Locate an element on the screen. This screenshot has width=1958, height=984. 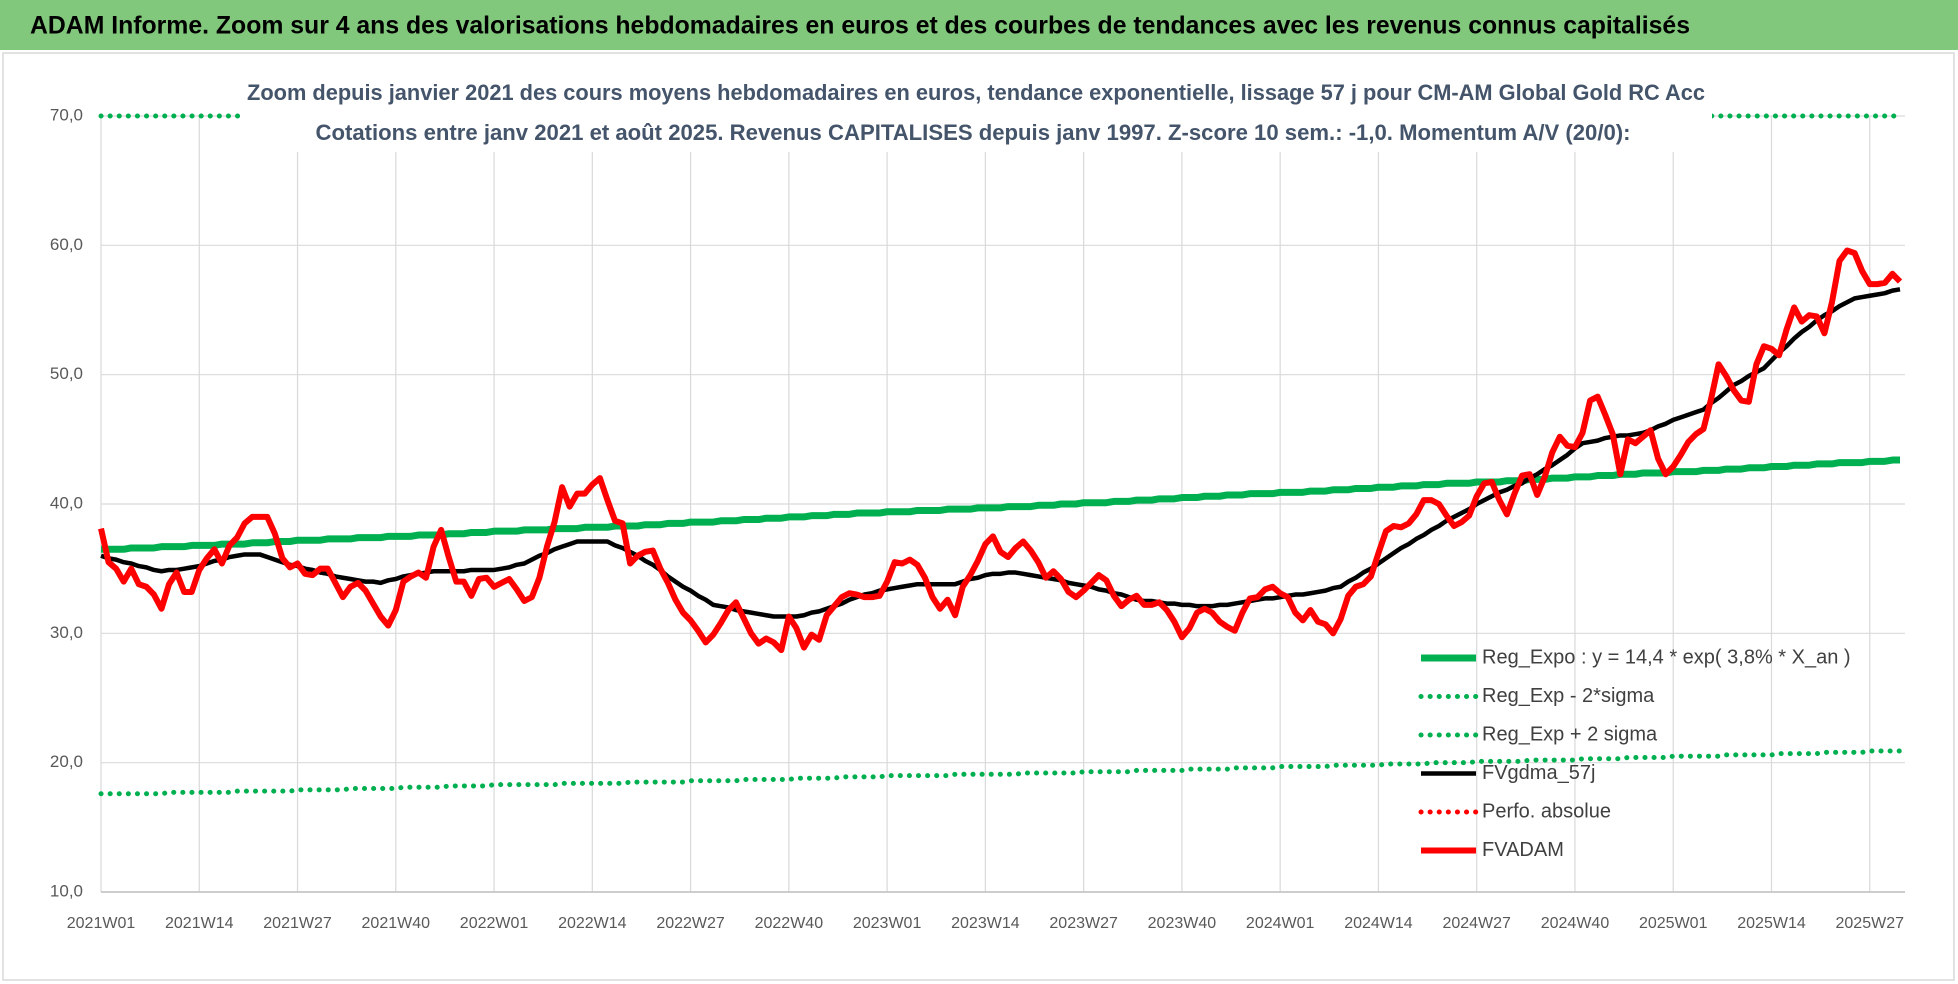
x-tick-label: 2025W27 is located at coordinates (1870, 923).